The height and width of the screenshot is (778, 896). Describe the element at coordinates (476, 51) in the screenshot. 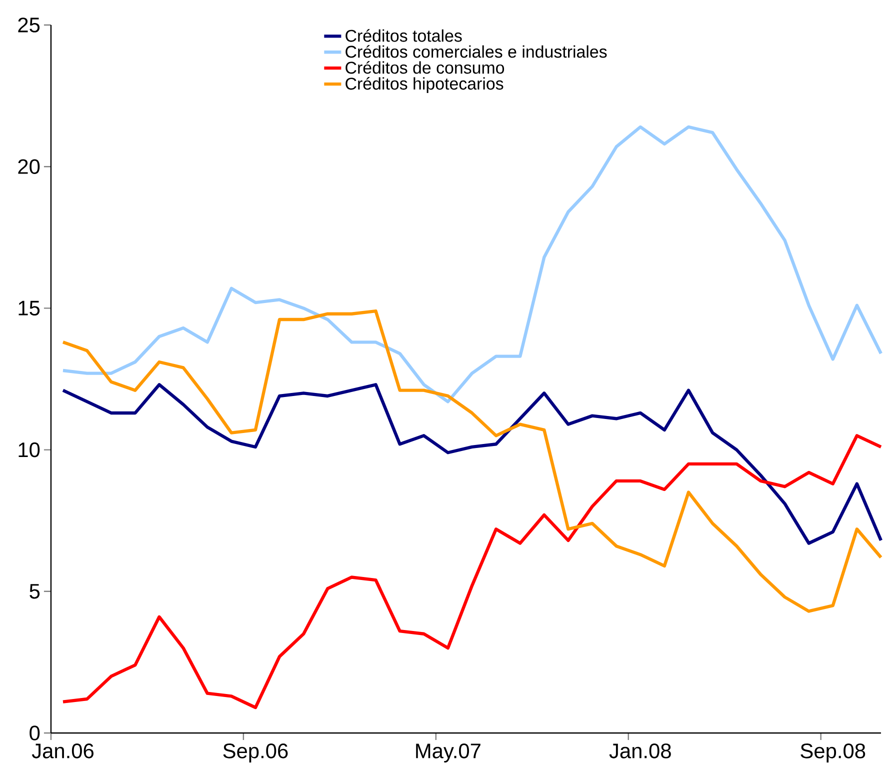

I see `legend-label: Créditos comerciales e industriales` at that location.